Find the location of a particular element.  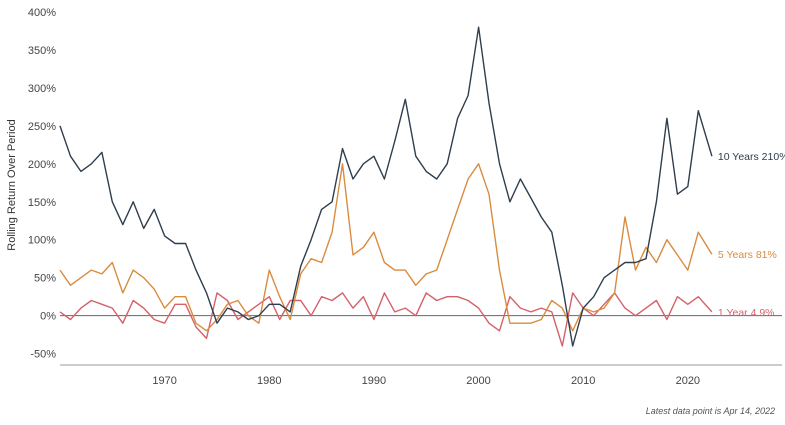

series-line-1-year is located at coordinates (386, 319).